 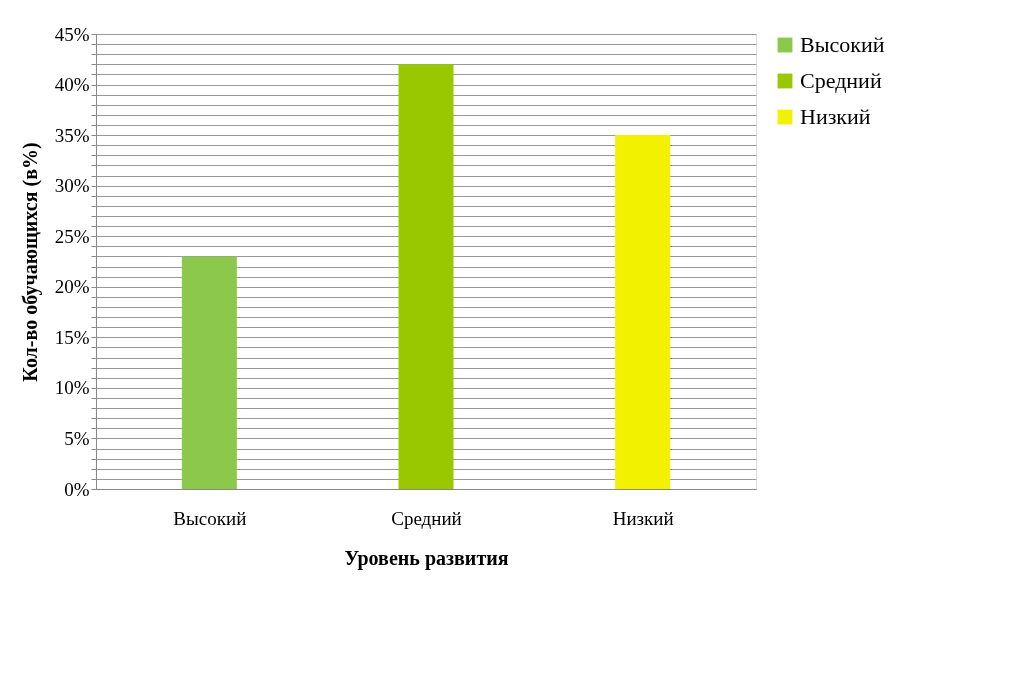 What do you see at coordinates (210, 518) in the screenshot?
I see `x-tick-label: Высокий` at bounding box center [210, 518].